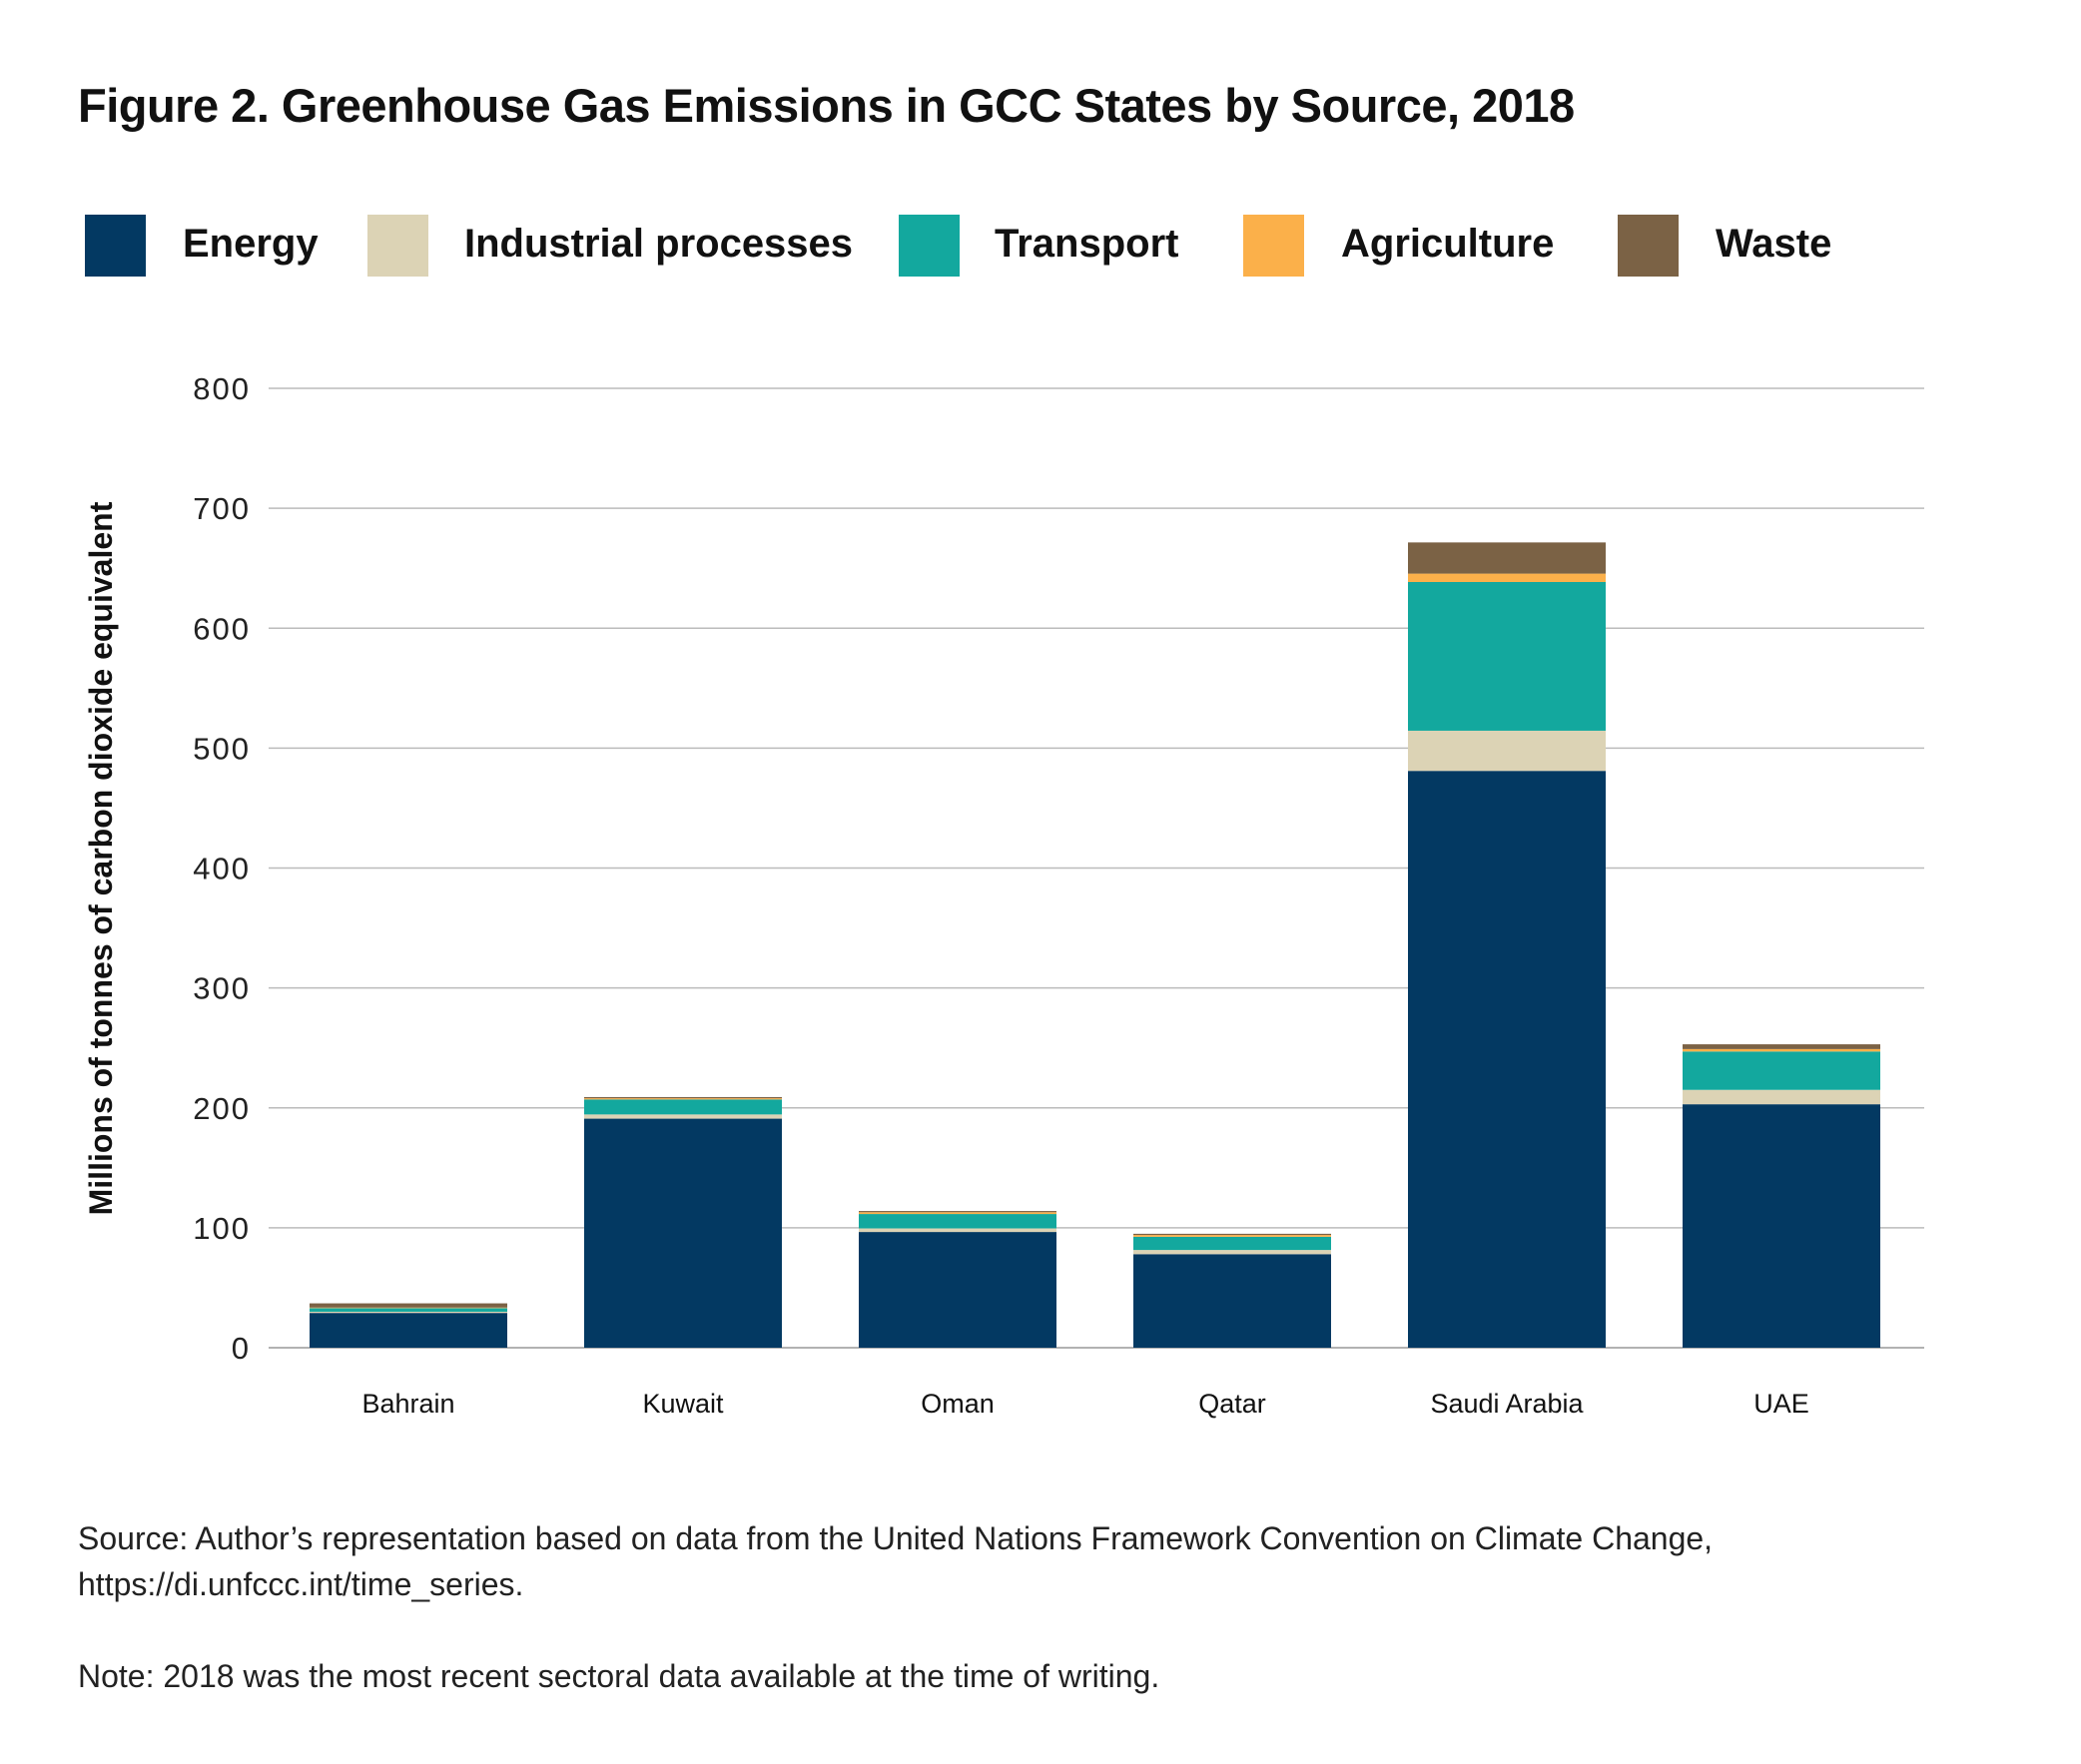  I want to click on y-tick-label: 100, so click(222, 1228).